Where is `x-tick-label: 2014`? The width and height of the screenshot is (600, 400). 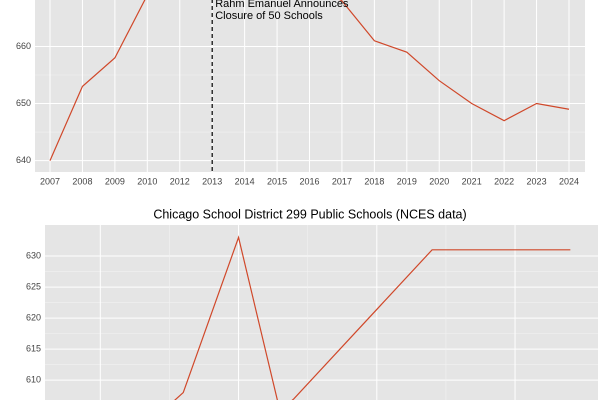
x-tick-label: 2014 is located at coordinates (245, 181).